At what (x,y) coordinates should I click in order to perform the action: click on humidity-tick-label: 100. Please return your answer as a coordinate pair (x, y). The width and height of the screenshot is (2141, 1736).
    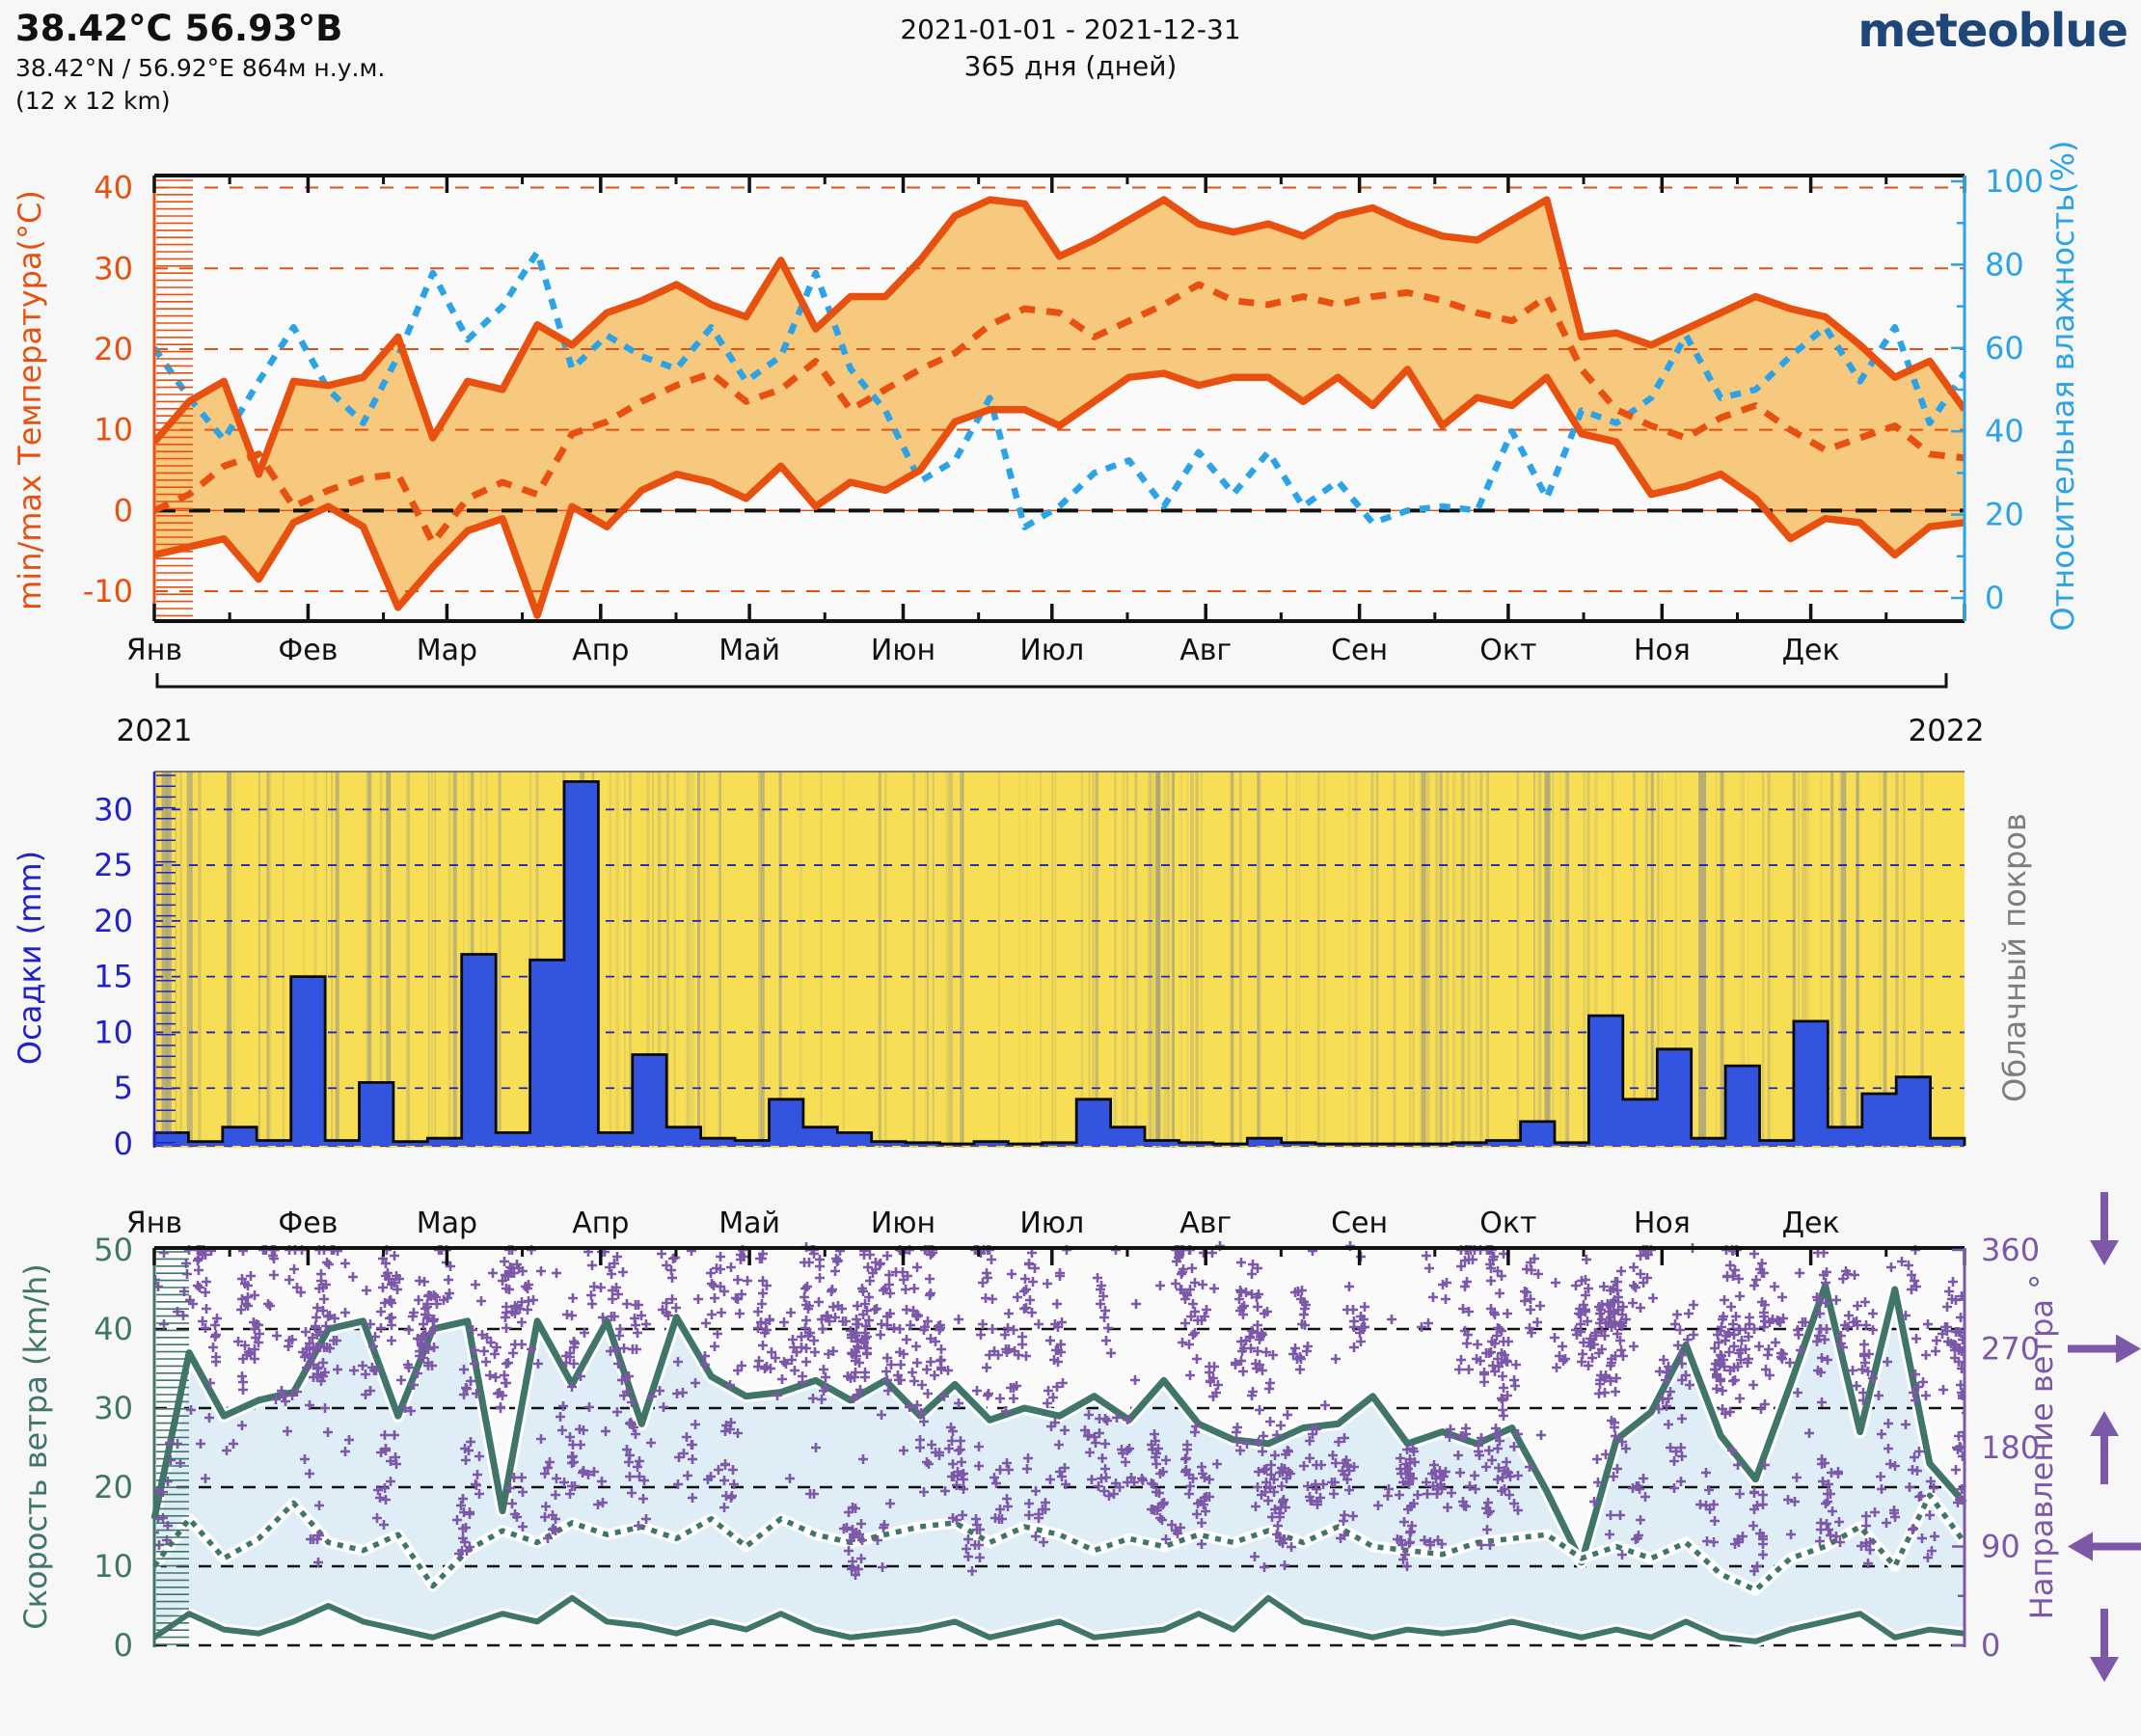
    Looking at the image, I should click on (2014, 181).